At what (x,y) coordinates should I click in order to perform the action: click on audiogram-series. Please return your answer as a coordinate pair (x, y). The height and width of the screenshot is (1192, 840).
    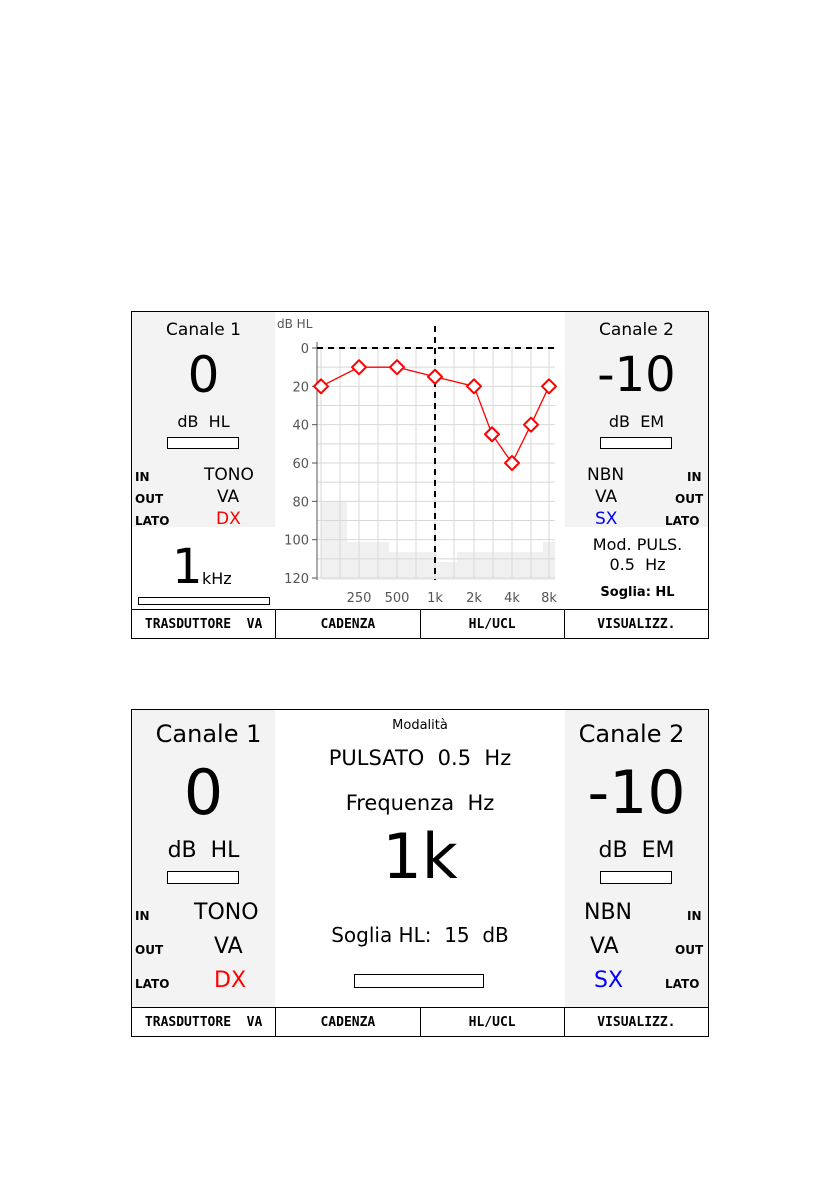
    Looking at the image, I should click on (435, 415).